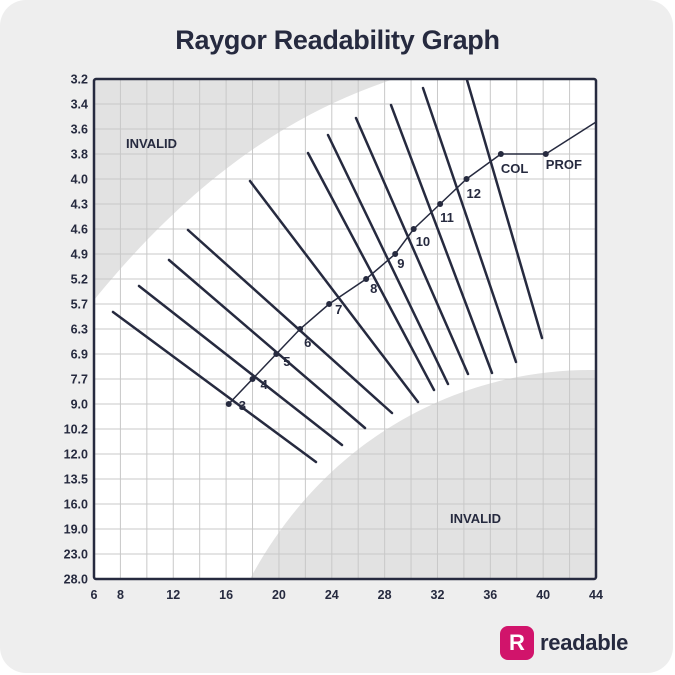 Image resolution: width=675 pixels, height=675 pixels. What do you see at coordinates (584, 642) in the screenshot?
I see `brand-name: readable` at bounding box center [584, 642].